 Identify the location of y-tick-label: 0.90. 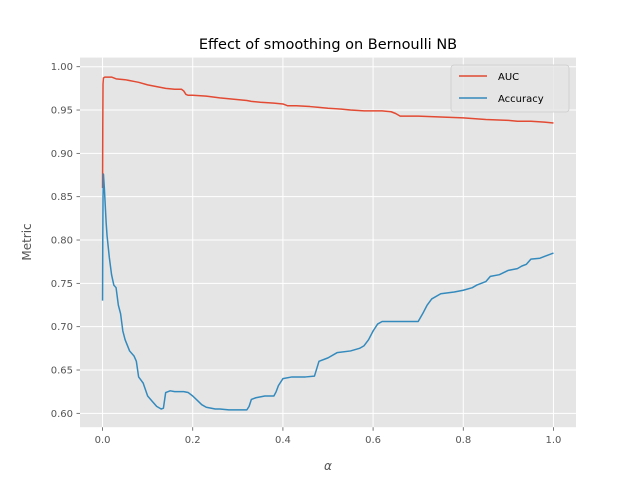
(62, 154).